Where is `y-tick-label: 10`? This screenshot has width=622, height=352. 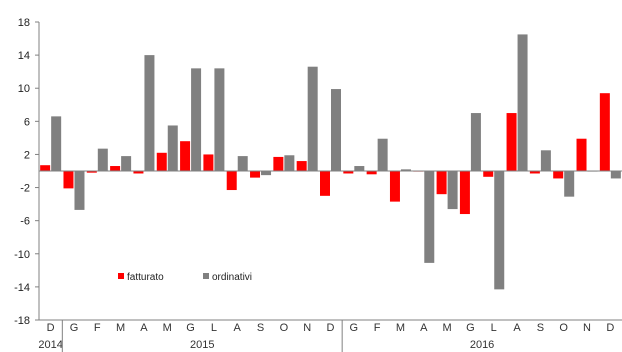 y-tick-label: 10 is located at coordinates (24, 89).